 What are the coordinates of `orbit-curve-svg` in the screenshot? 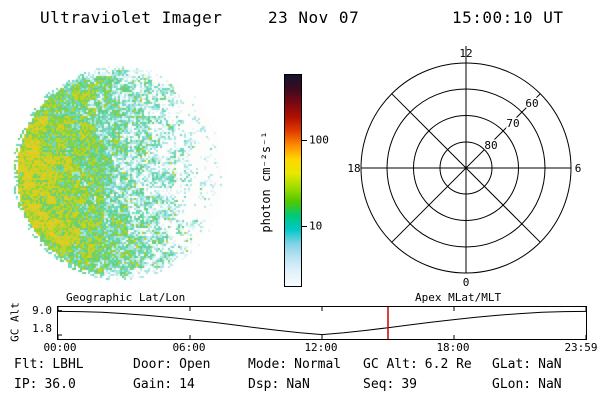 It's located at (322, 323).